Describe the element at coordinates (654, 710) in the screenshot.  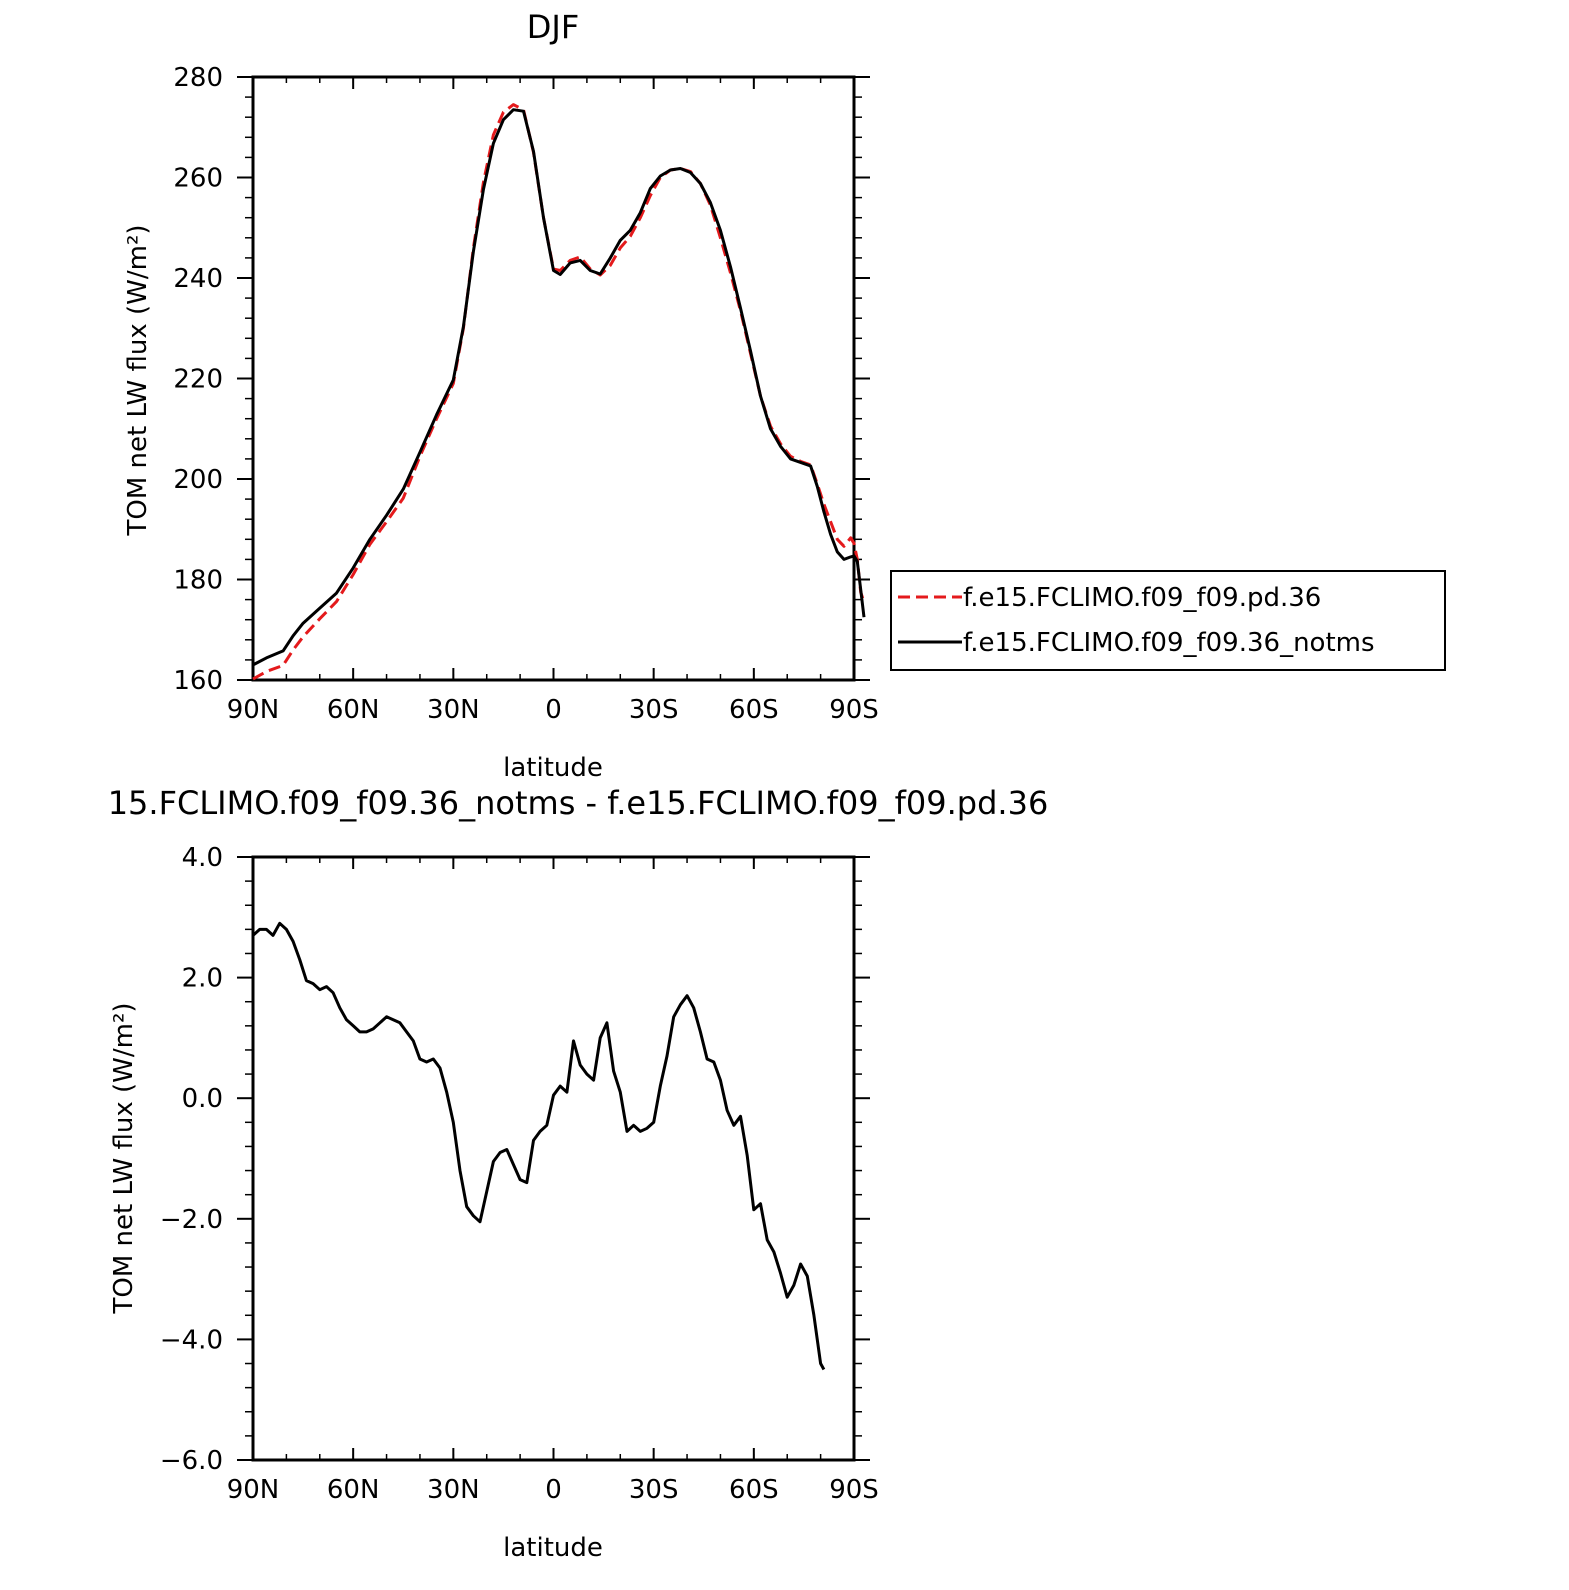
I see `top-x-tick-label: 30S` at that location.